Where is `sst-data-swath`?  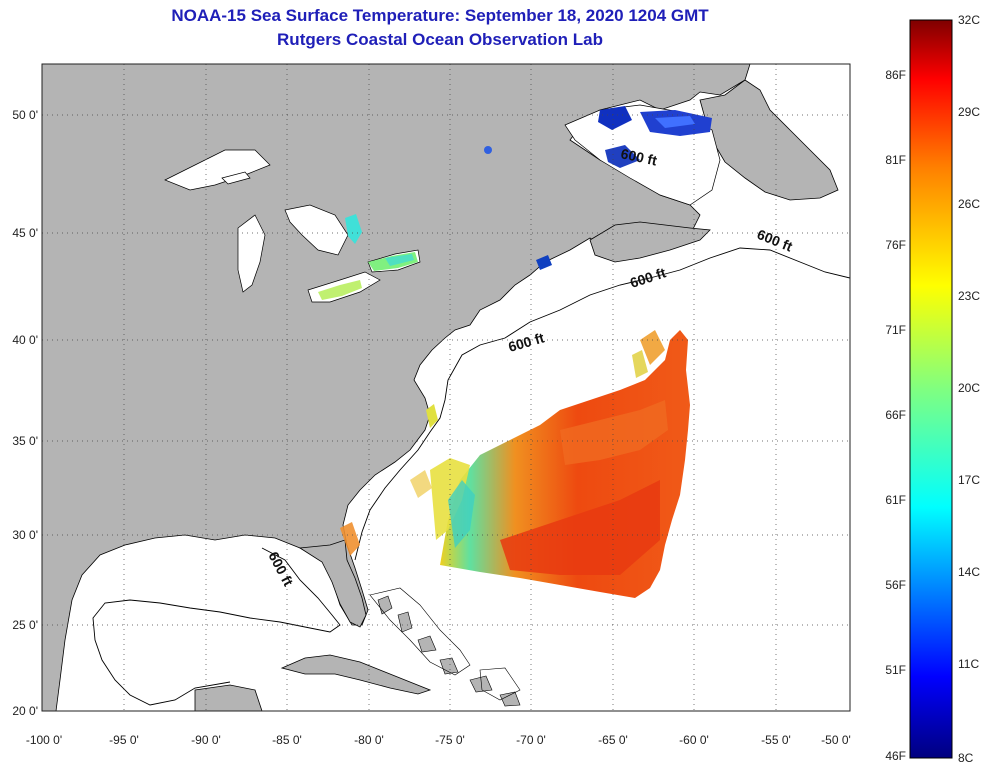
sst-data-swath is located at coordinates (515, 464).